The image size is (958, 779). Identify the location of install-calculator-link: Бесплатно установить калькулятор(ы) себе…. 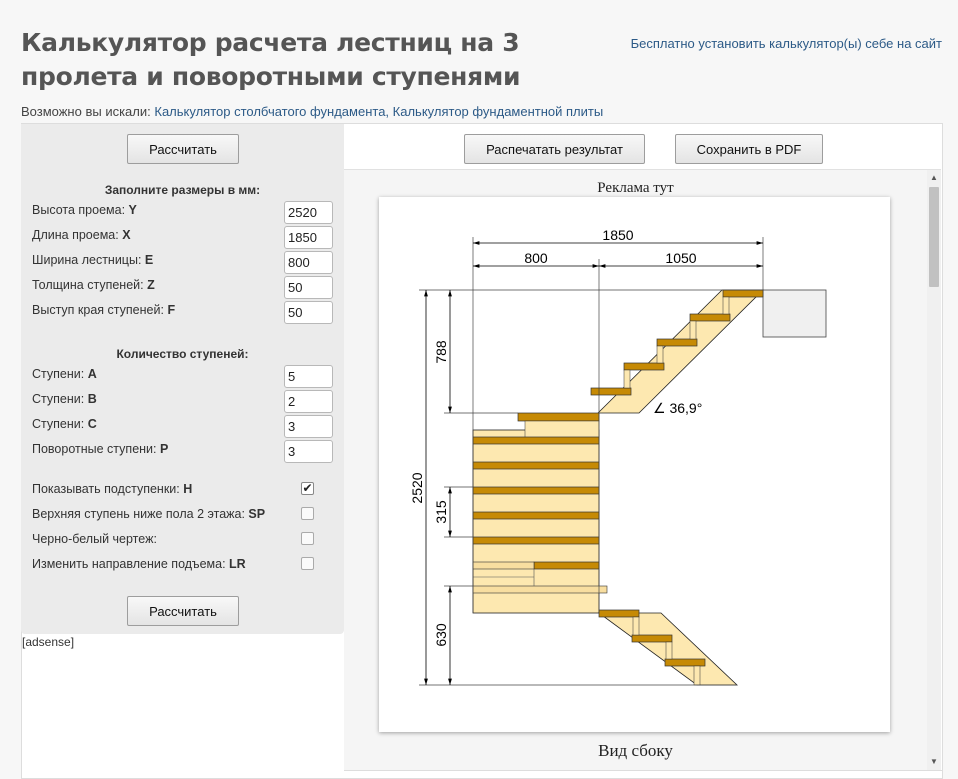
(786, 43).